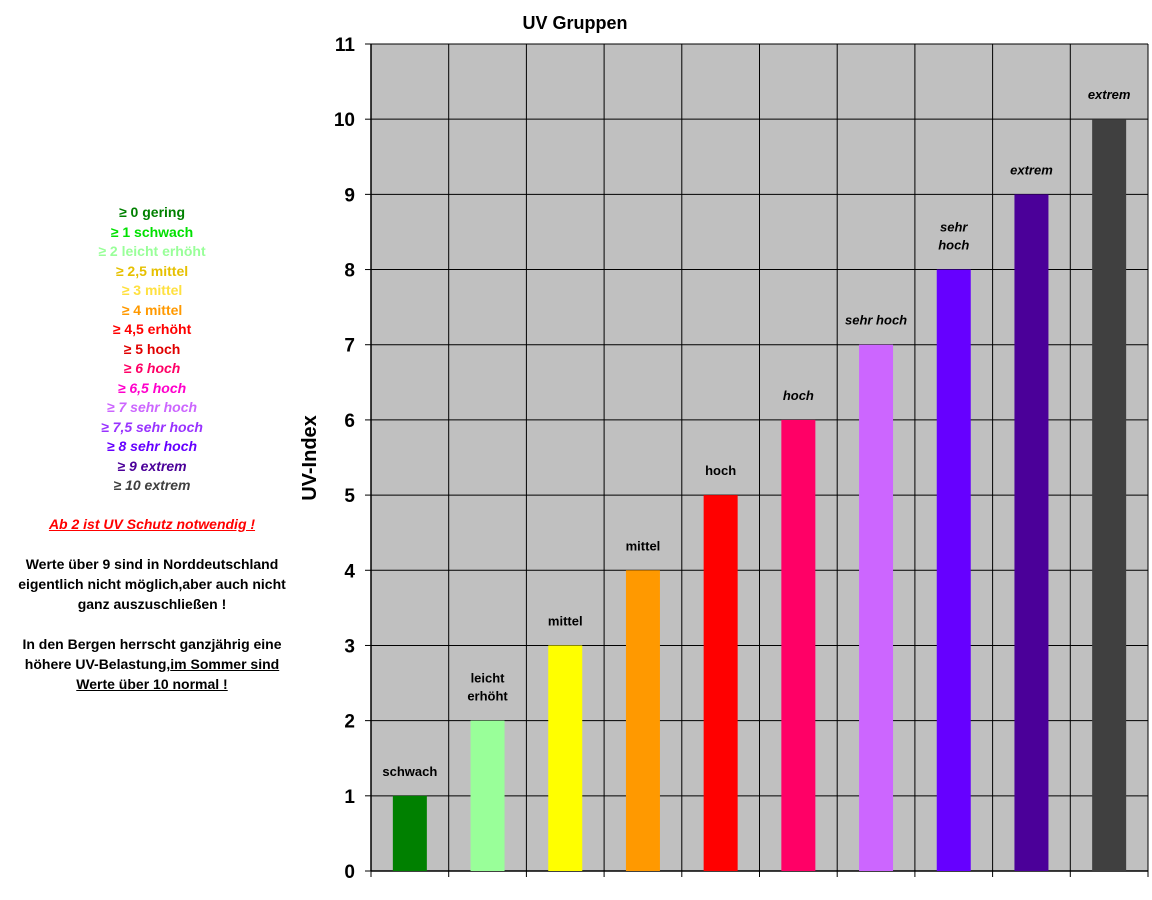  I want to click on y-tick-label: 6, so click(349, 421).